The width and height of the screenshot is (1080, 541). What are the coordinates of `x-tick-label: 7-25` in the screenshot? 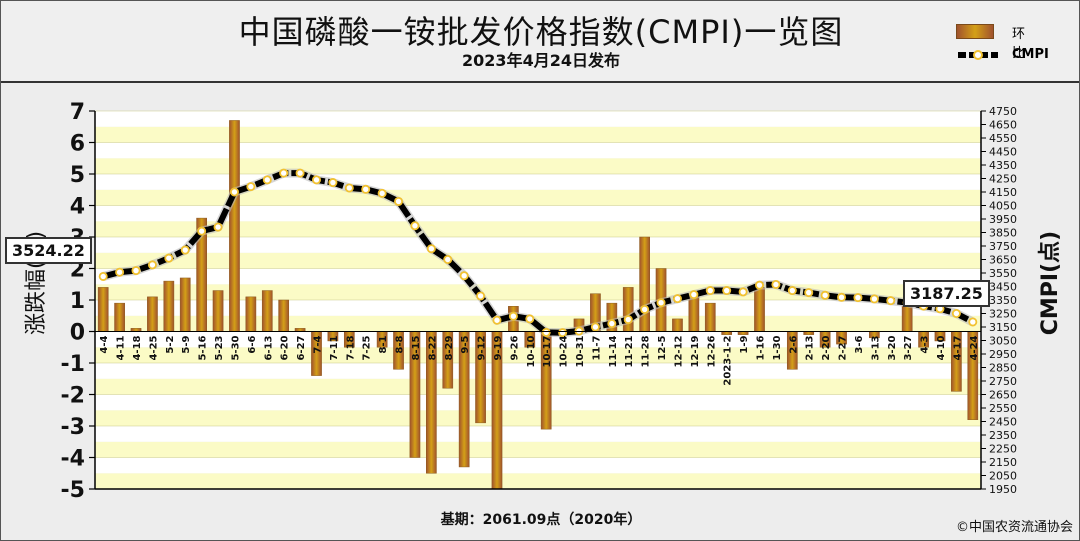 It's located at (367, 347).